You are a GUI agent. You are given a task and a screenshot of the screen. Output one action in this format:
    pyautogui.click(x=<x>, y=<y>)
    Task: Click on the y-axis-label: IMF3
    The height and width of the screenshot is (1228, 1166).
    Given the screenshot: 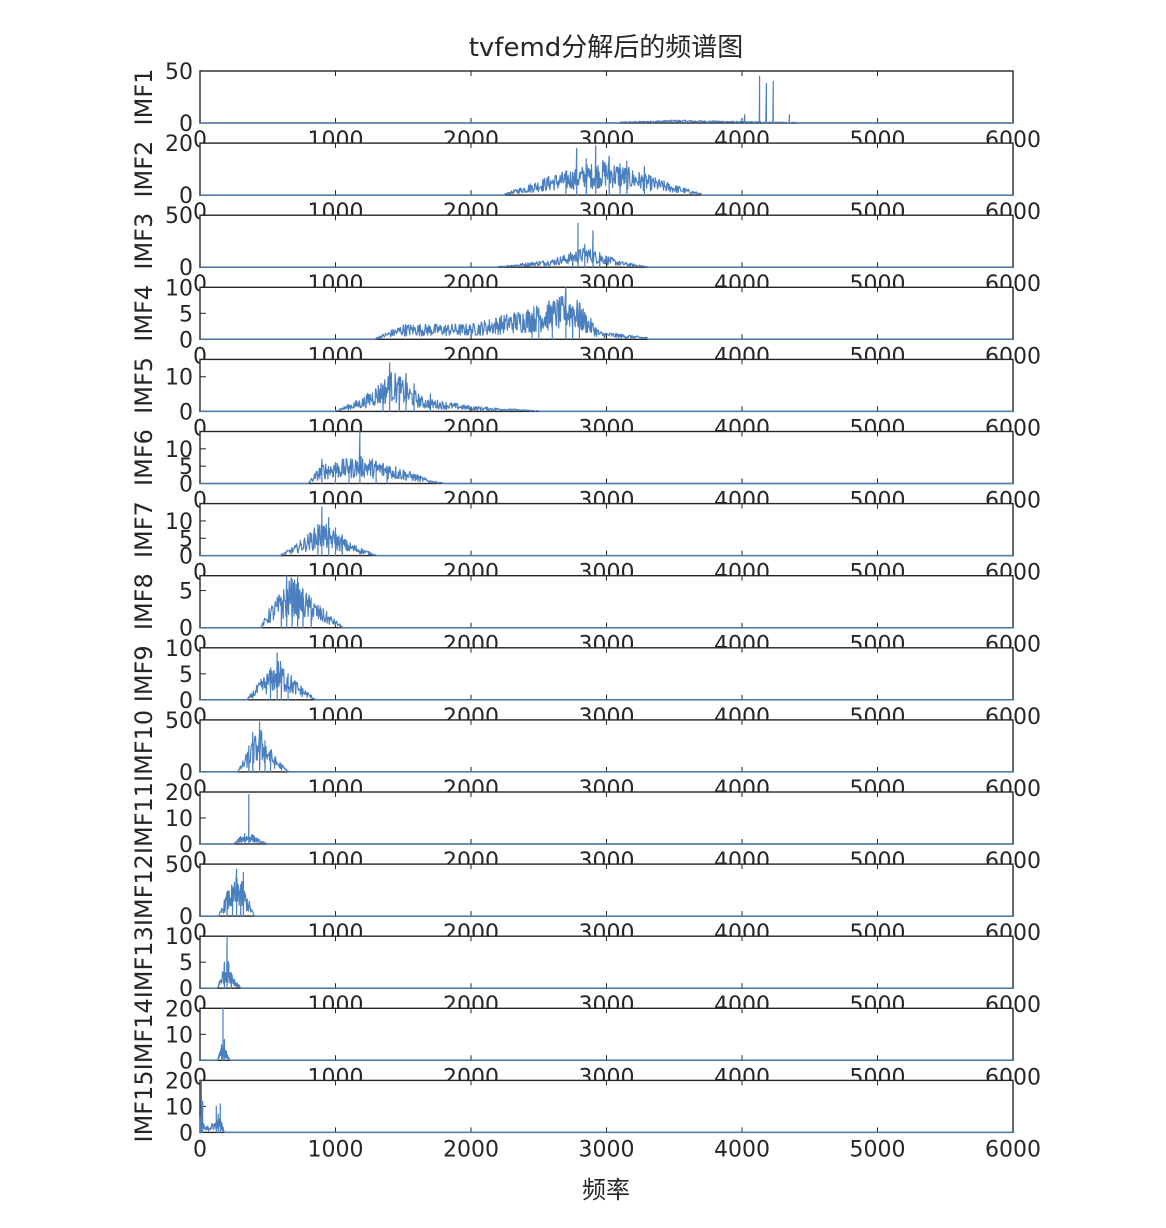 What is the action you would take?
    pyautogui.click(x=144, y=241)
    